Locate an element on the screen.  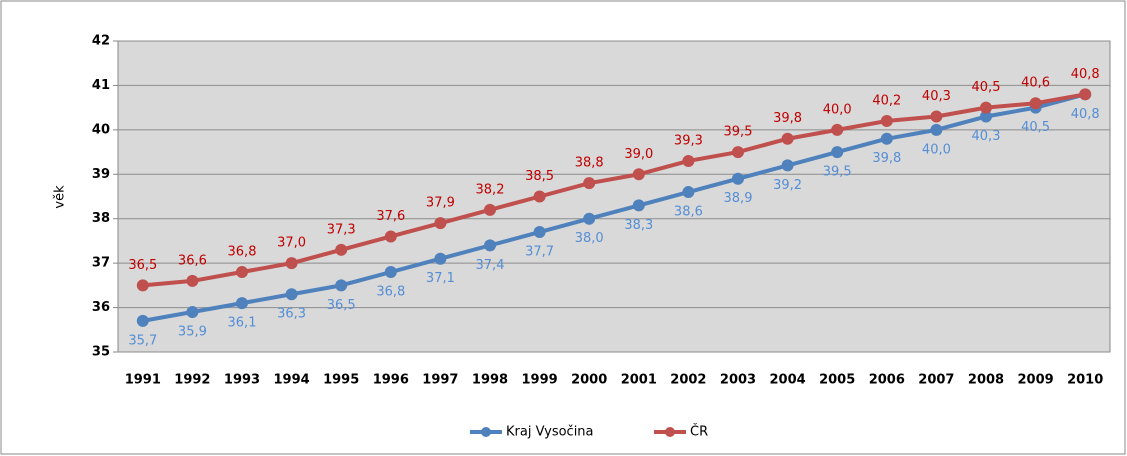
data-label: 37,1 is located at coordinates (440, 278).